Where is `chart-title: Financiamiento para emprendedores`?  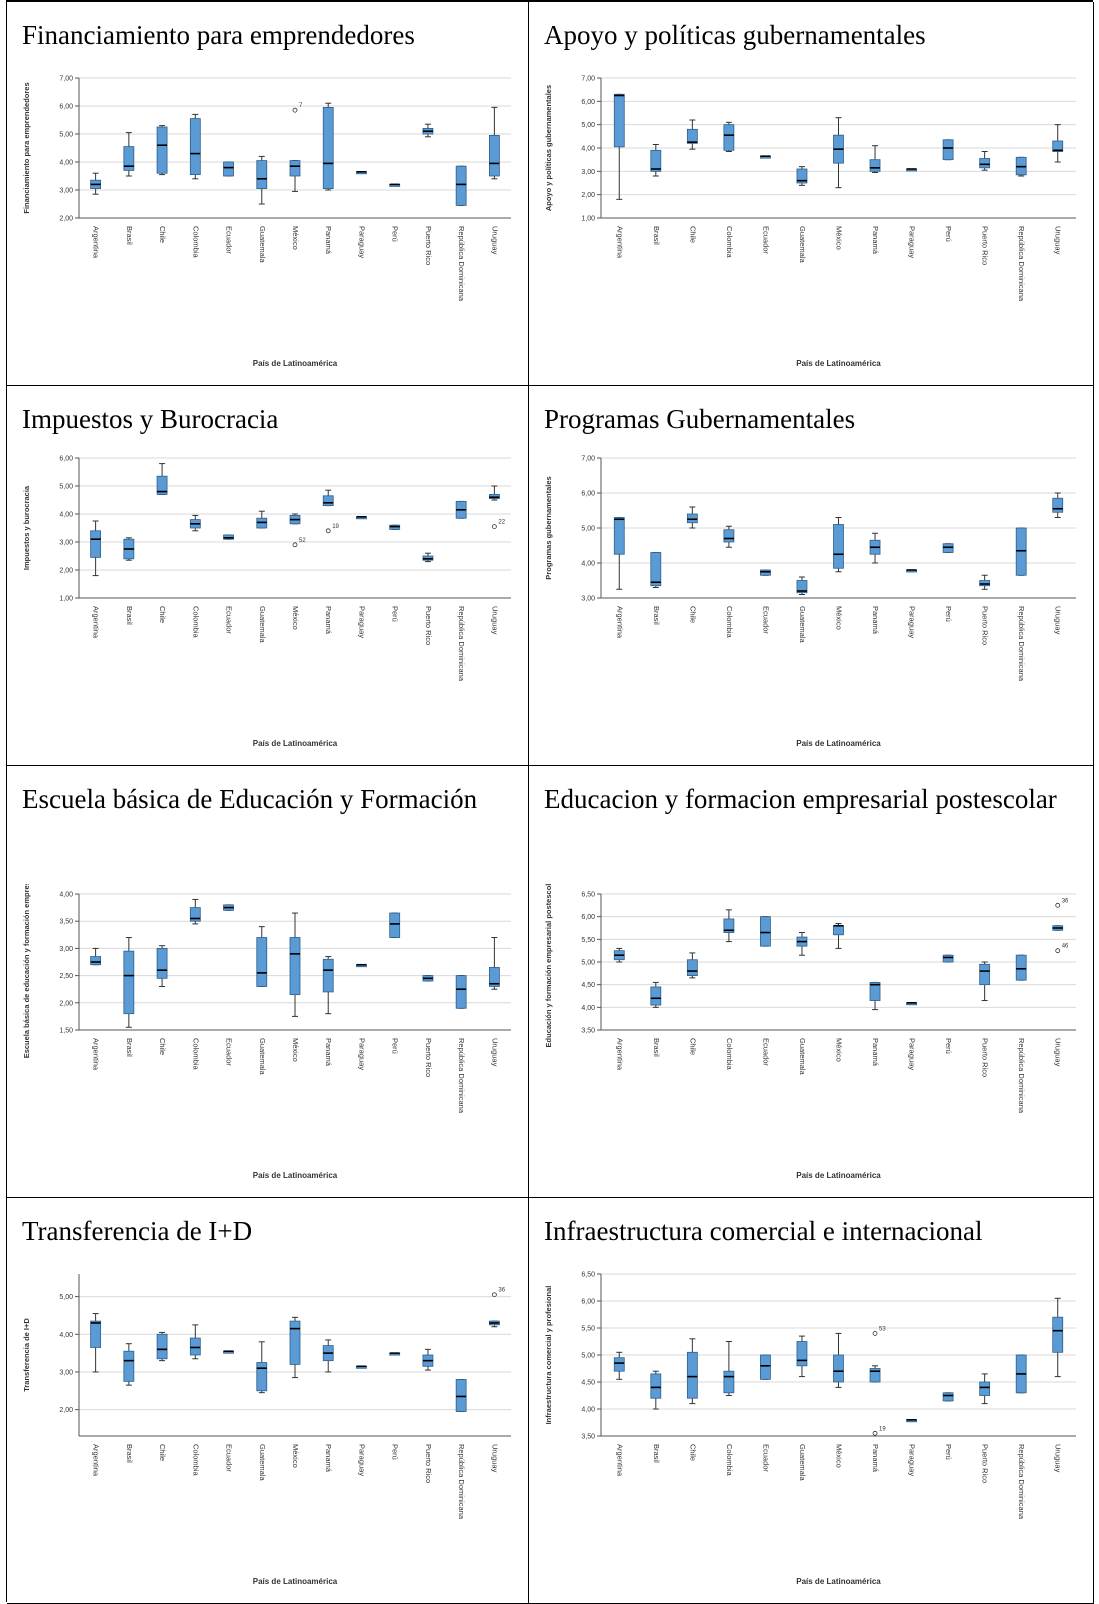 chart-title: Financiamiento para emprendedores is located at coordinates (218, 35).